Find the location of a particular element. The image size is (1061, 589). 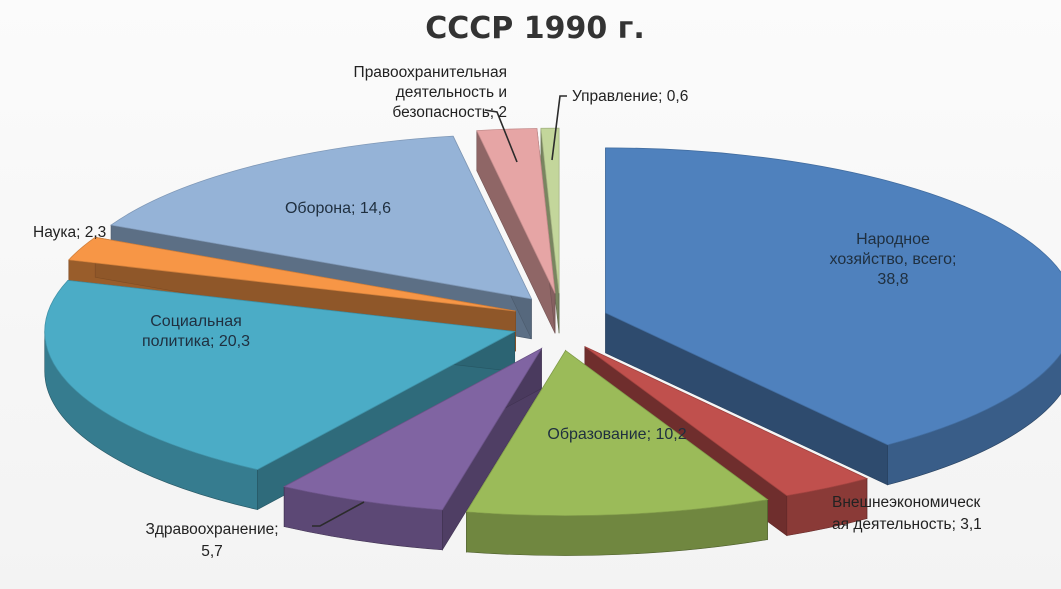

slice-правоохранительная-деятельность-и-безопасность-top is located at coordinates (516, 211).